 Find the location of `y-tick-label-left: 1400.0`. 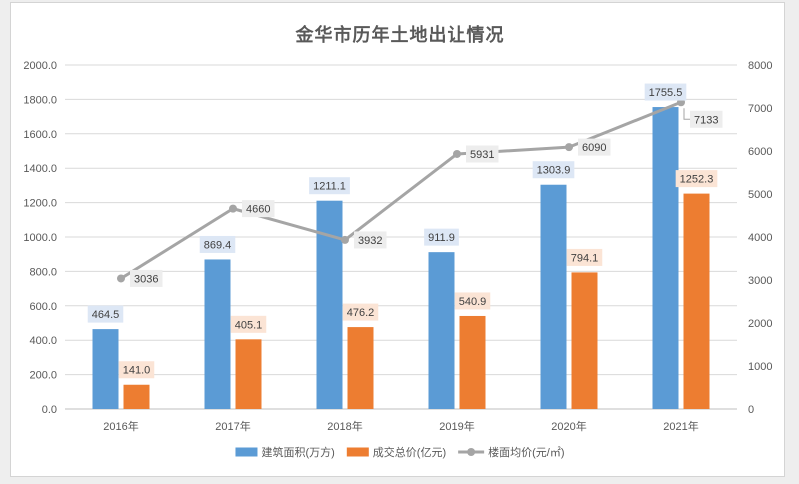

y-tick-label-left: 1400.0 is located at coordinates (40, 169).